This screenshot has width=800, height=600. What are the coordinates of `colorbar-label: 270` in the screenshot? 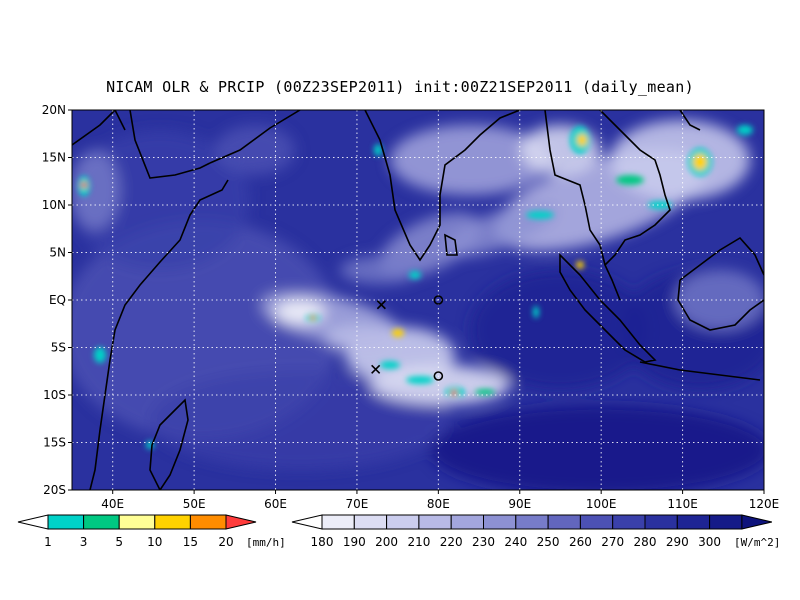 It's located at (612, 542).